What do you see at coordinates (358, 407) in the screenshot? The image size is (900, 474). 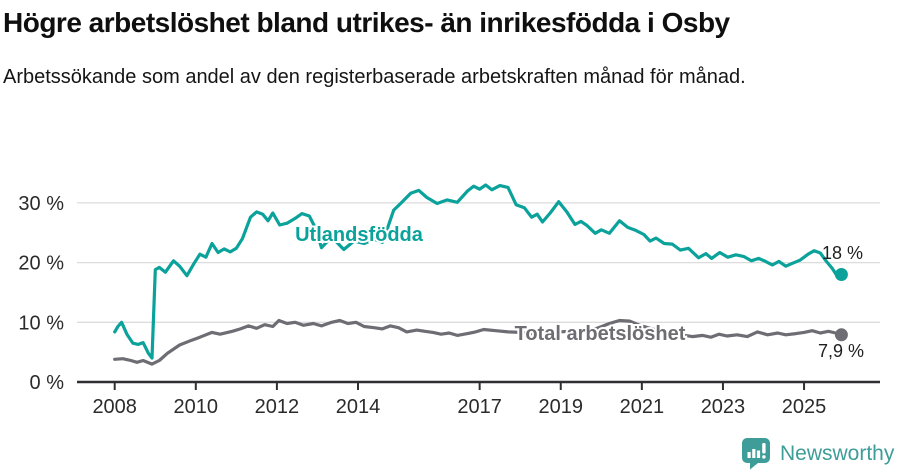 I see `x-tick-label: 2014` at bounding box center [358, 407].